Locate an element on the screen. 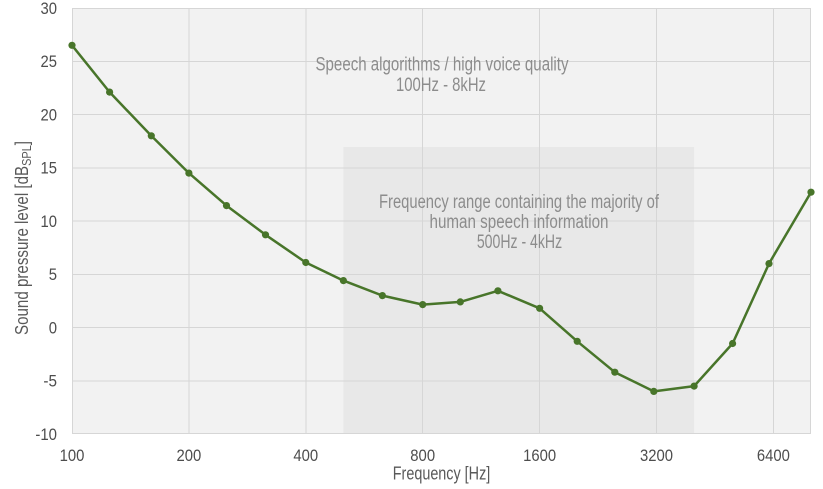 This screenshot has width=823, height=489. svg-text:Speech algorithms / high voice: Speech algorithms / high voice quality is located at coordinates (442, 65).